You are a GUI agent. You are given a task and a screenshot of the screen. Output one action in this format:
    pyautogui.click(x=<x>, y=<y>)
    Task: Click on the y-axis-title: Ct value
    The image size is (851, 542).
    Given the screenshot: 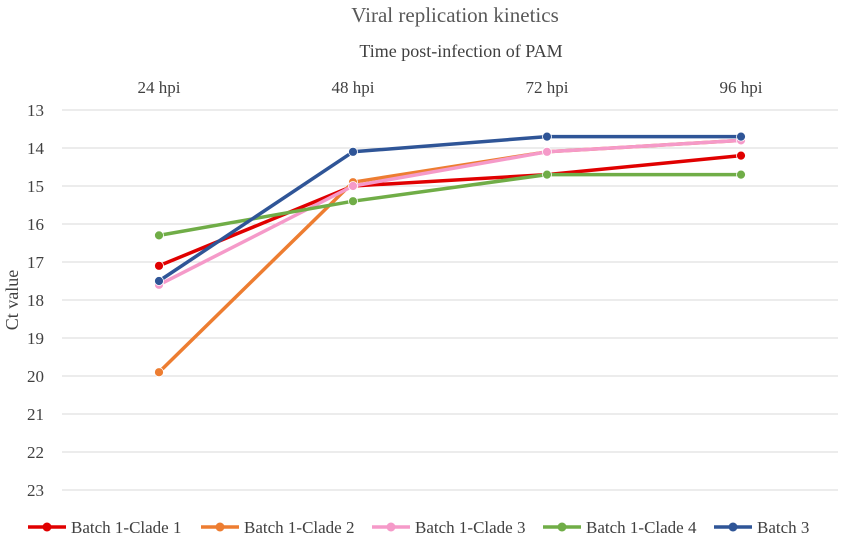 What is the action you would take?
    pyautogui.click(x=12, y=300)
    